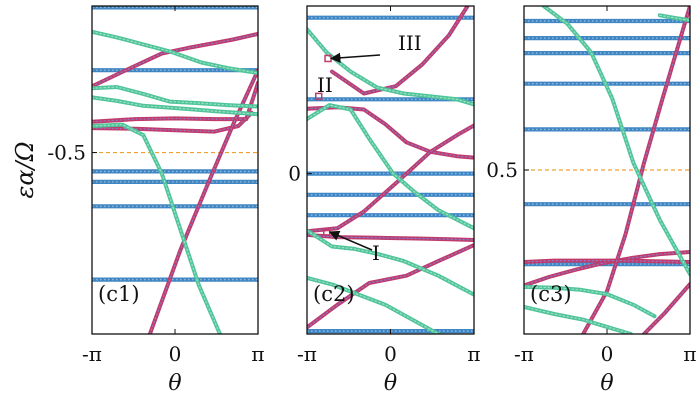  Describe the element at coordinates (350, 240) in the screenshot. I see `annotation-arrow-I` at that location.